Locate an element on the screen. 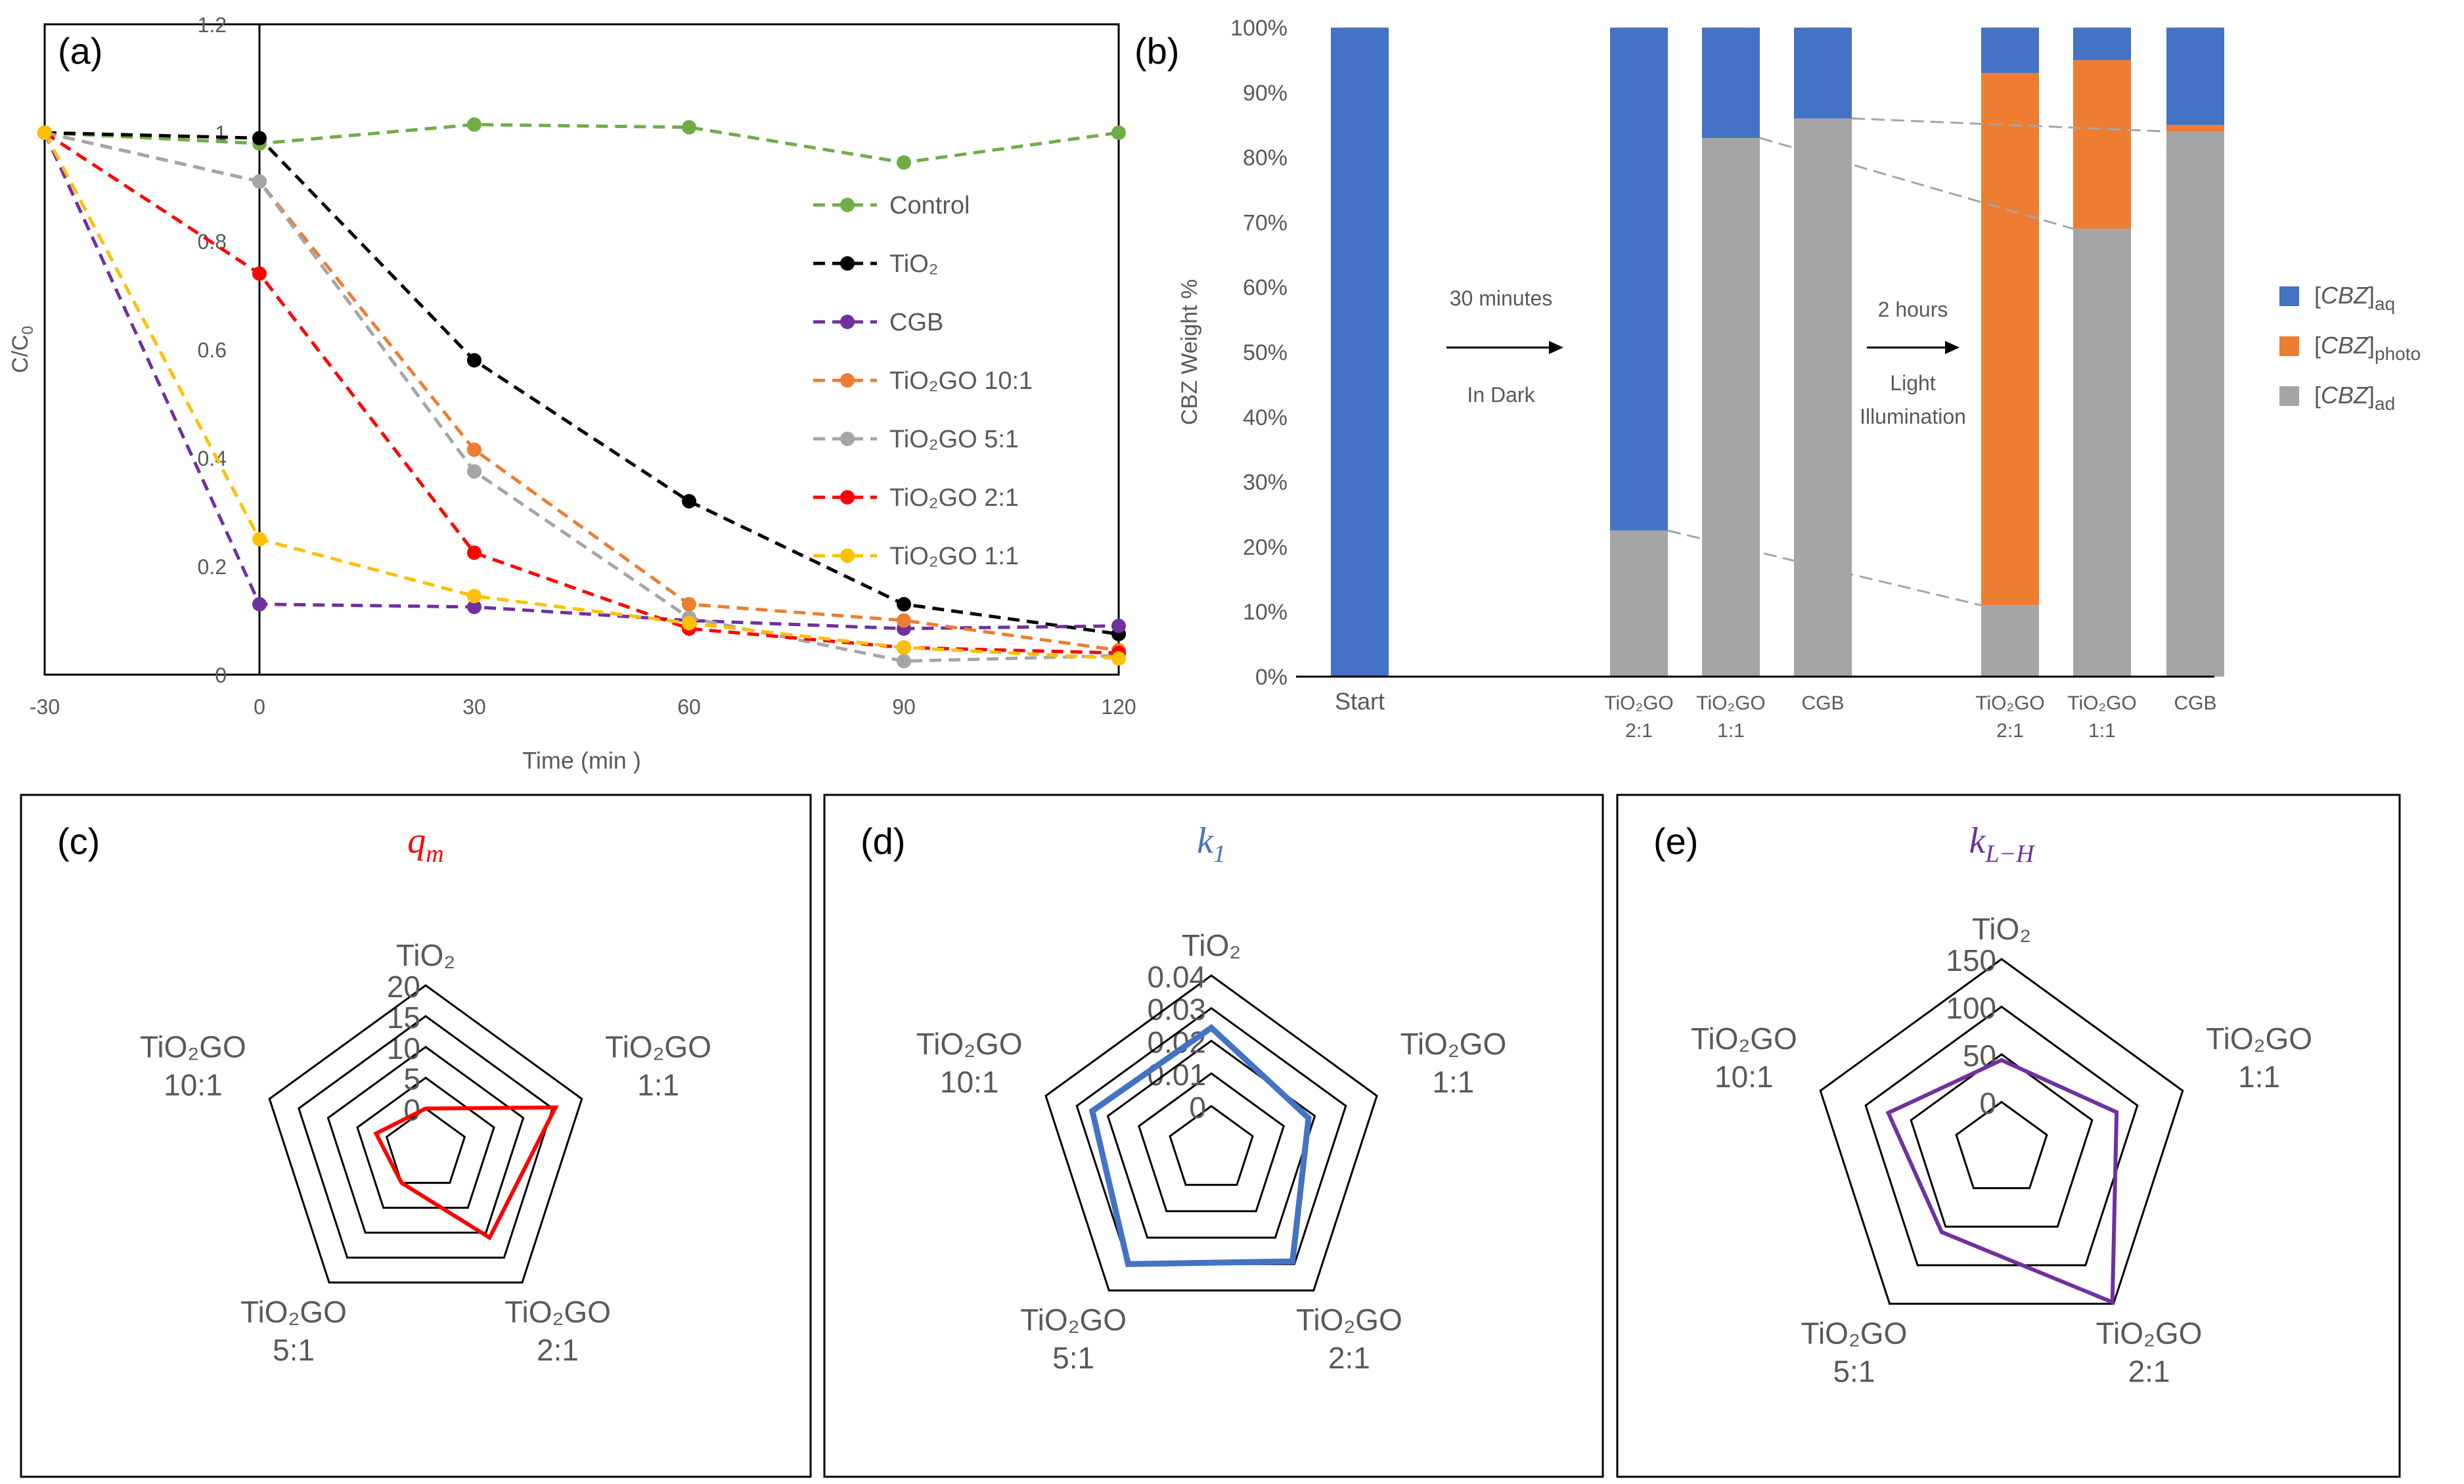 Image resolution: width=2464 pixels, height=1484 pixels. annotation-text: Light is located at coordinates (1913, 383).